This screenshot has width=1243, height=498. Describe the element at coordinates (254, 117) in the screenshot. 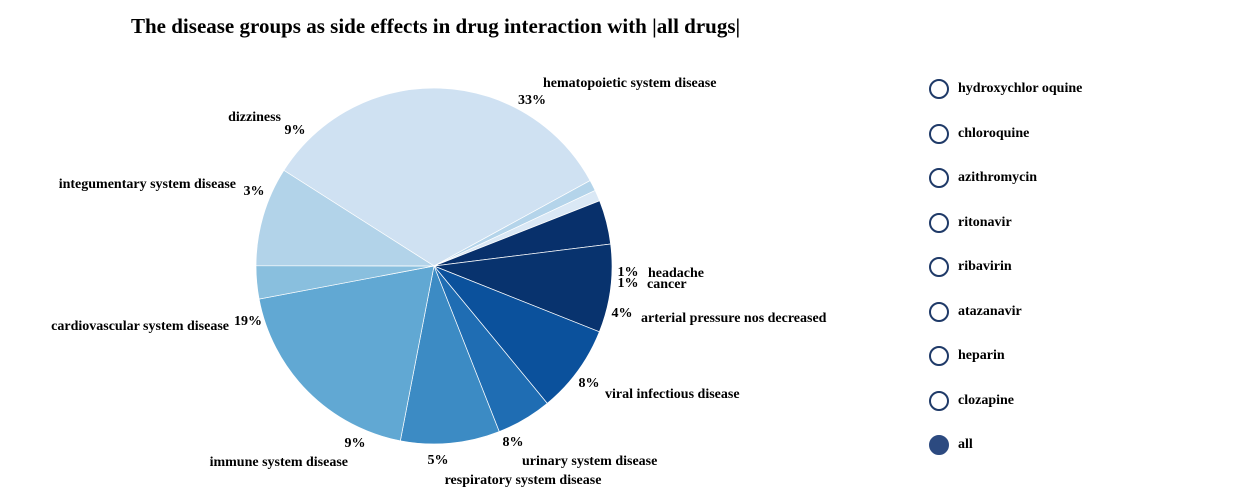

I see `slice-category-label: dizziness` at that location.